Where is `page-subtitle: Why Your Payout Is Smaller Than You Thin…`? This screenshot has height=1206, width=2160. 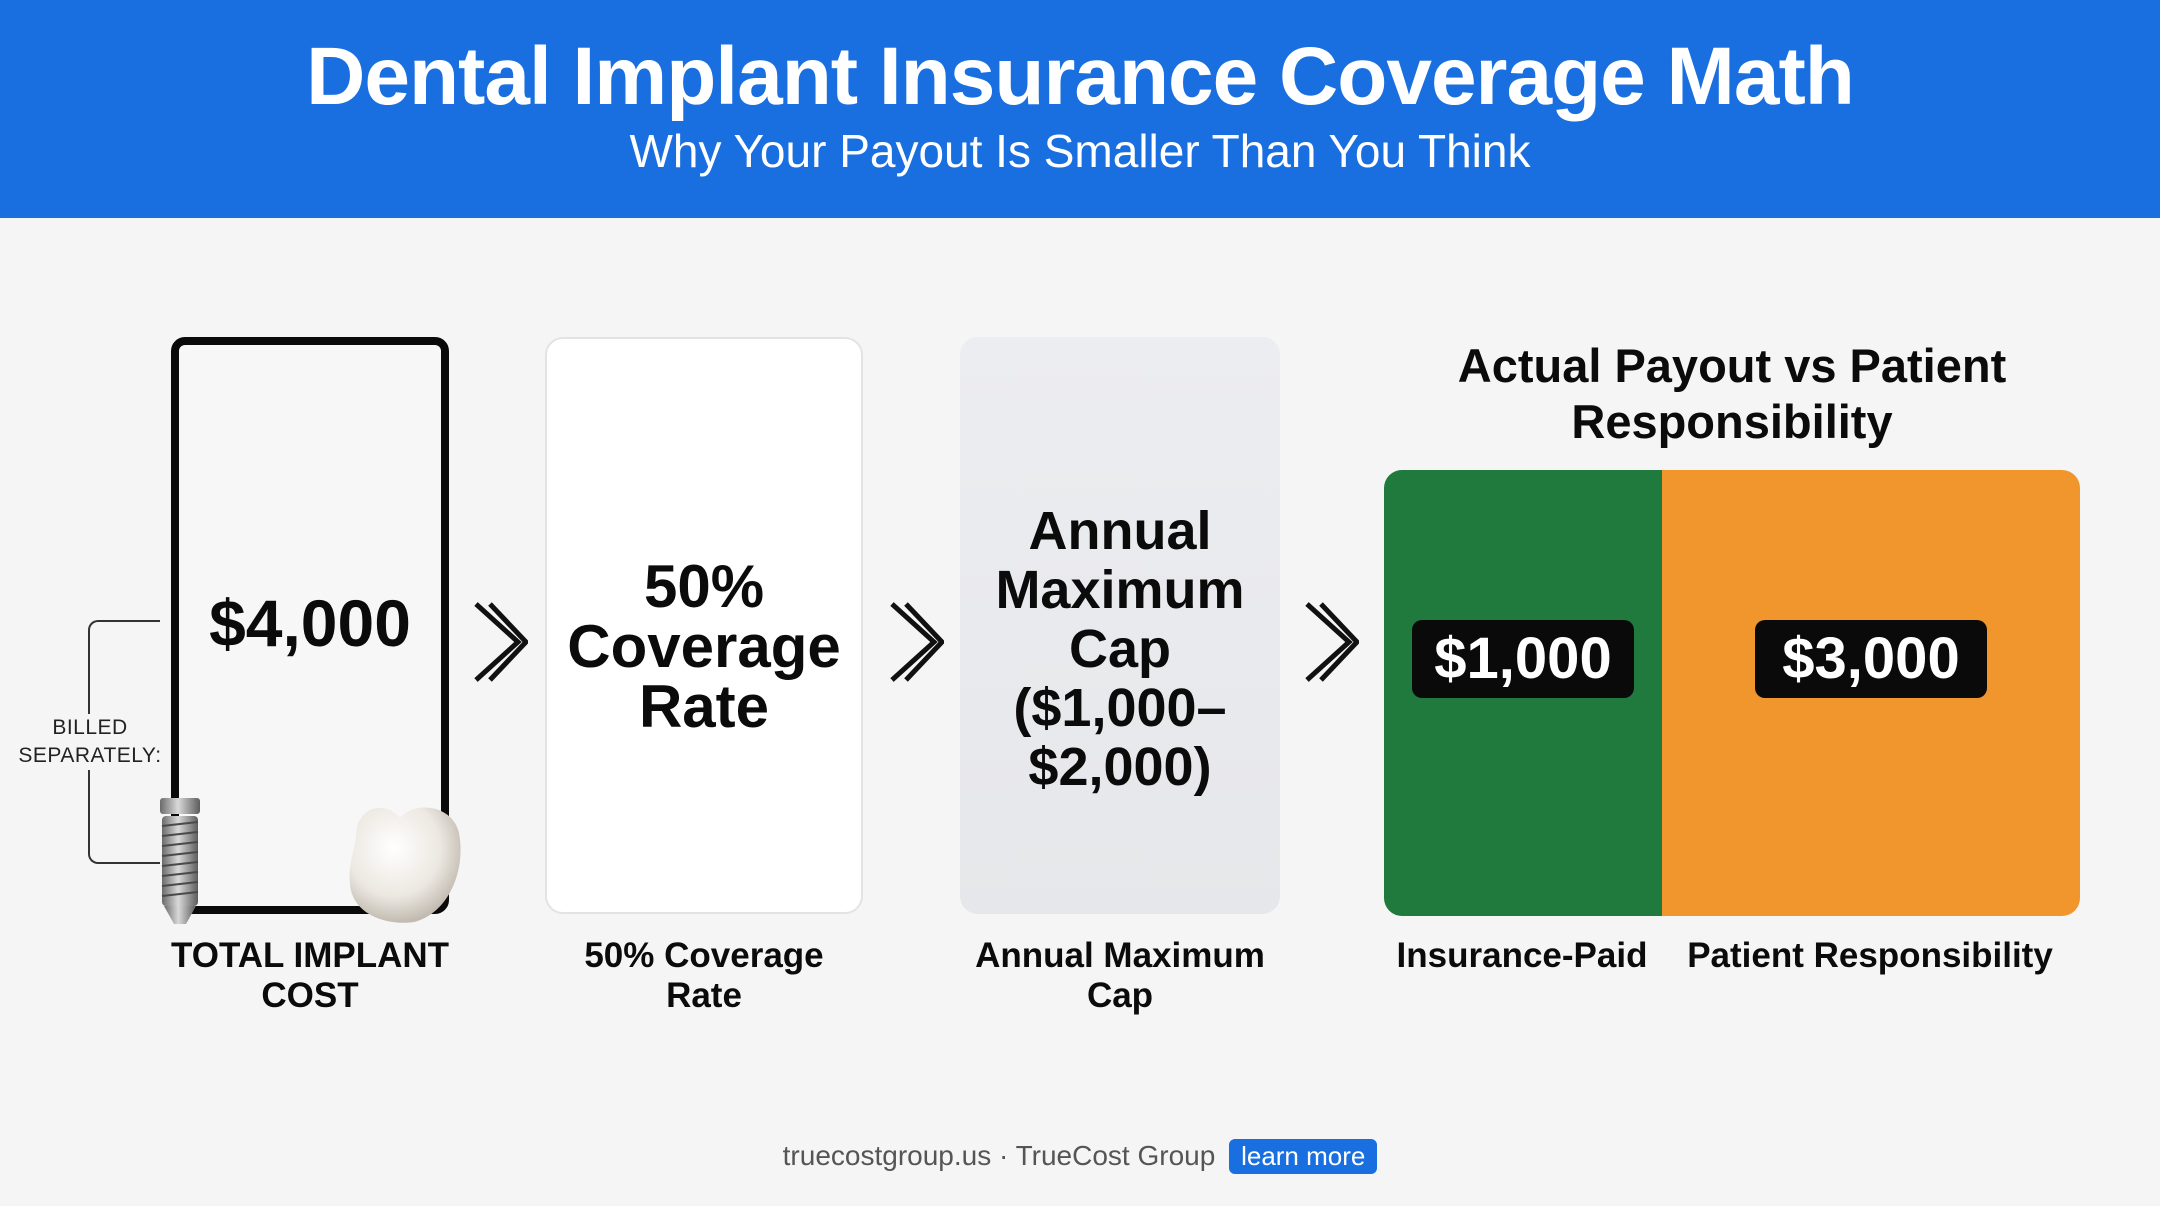
page-subtitle: Why Your Payout Is Smaller Than You Thin… is located at coordinates (1080, 151).